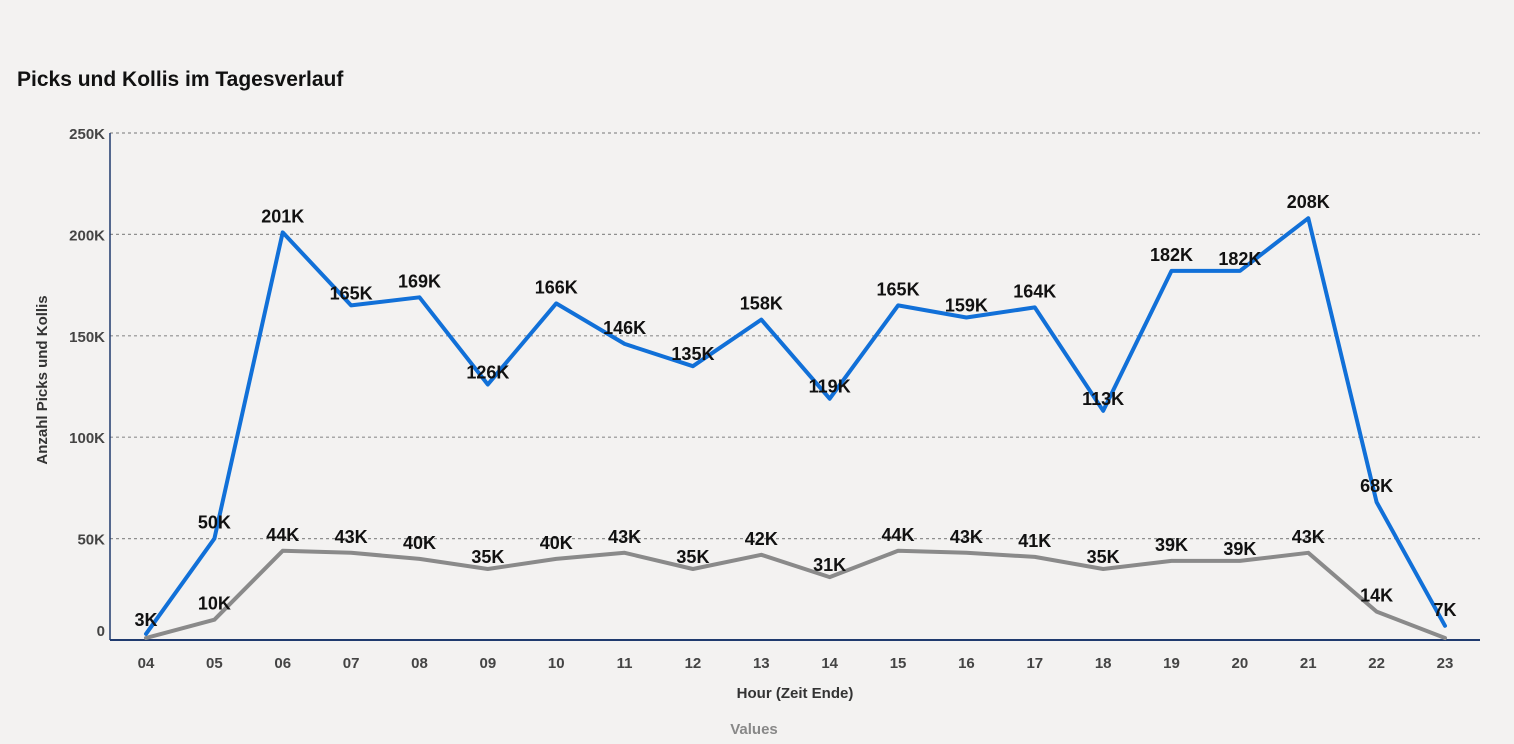  Describe the element at coordinates (419, 281) in the screenshot. I see `data-label: 169K` at that location.